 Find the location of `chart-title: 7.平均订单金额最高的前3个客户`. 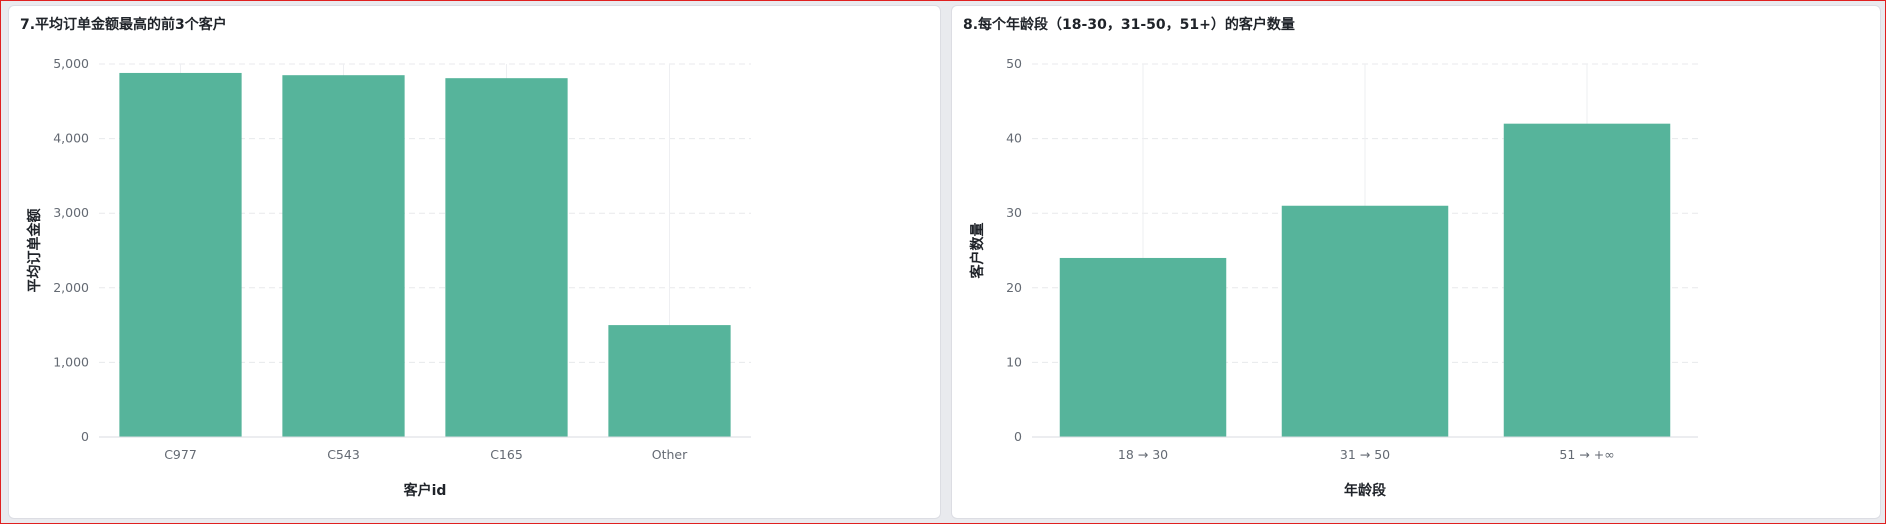

chart-title: 7.平均订单金额最高的前3个客户 is located at coordinates (123, 25).